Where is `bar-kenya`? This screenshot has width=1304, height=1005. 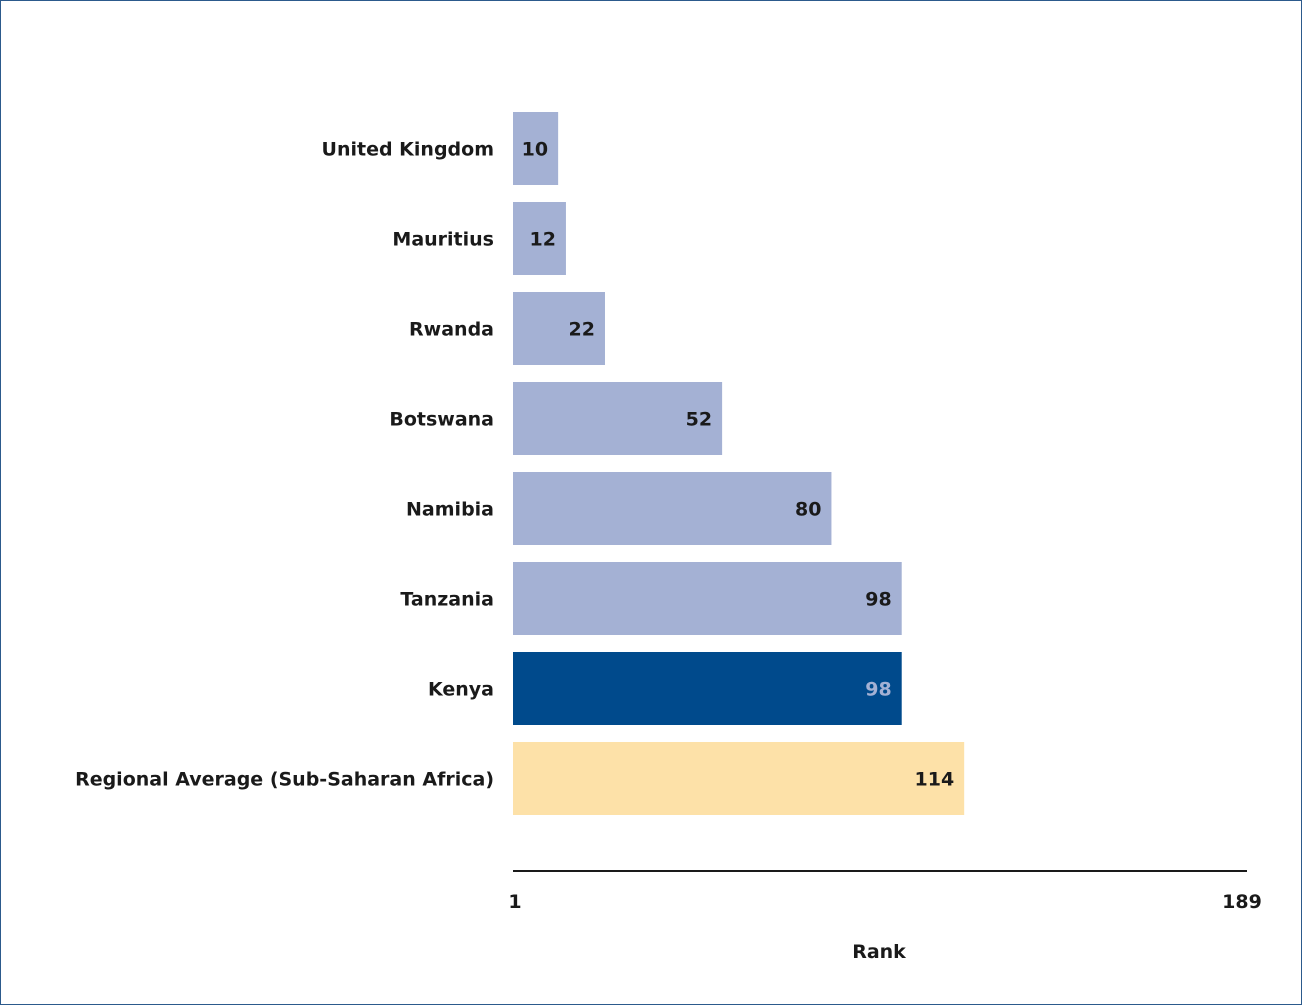
bar-kenya is located at coordinates (707, 688).